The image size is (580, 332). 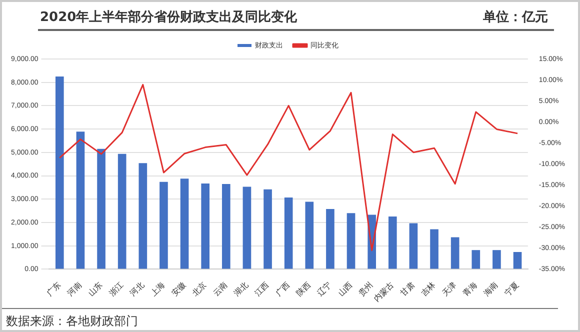 I want to click on x-tick-label: 湖北, so click(x=241, y=289).